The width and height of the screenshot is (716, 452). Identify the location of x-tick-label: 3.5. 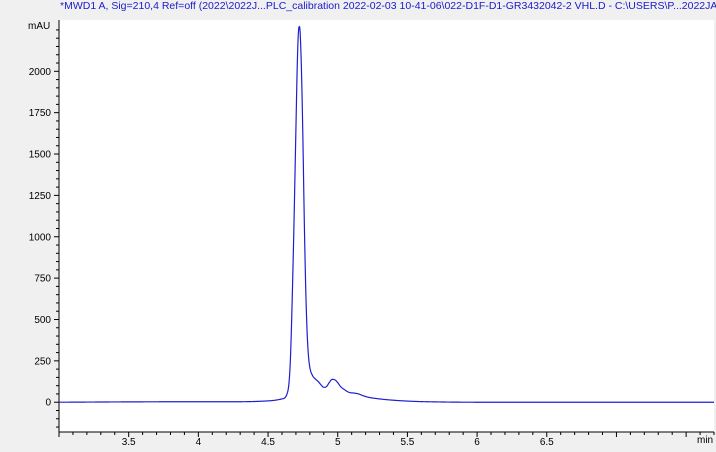
(129, 442).